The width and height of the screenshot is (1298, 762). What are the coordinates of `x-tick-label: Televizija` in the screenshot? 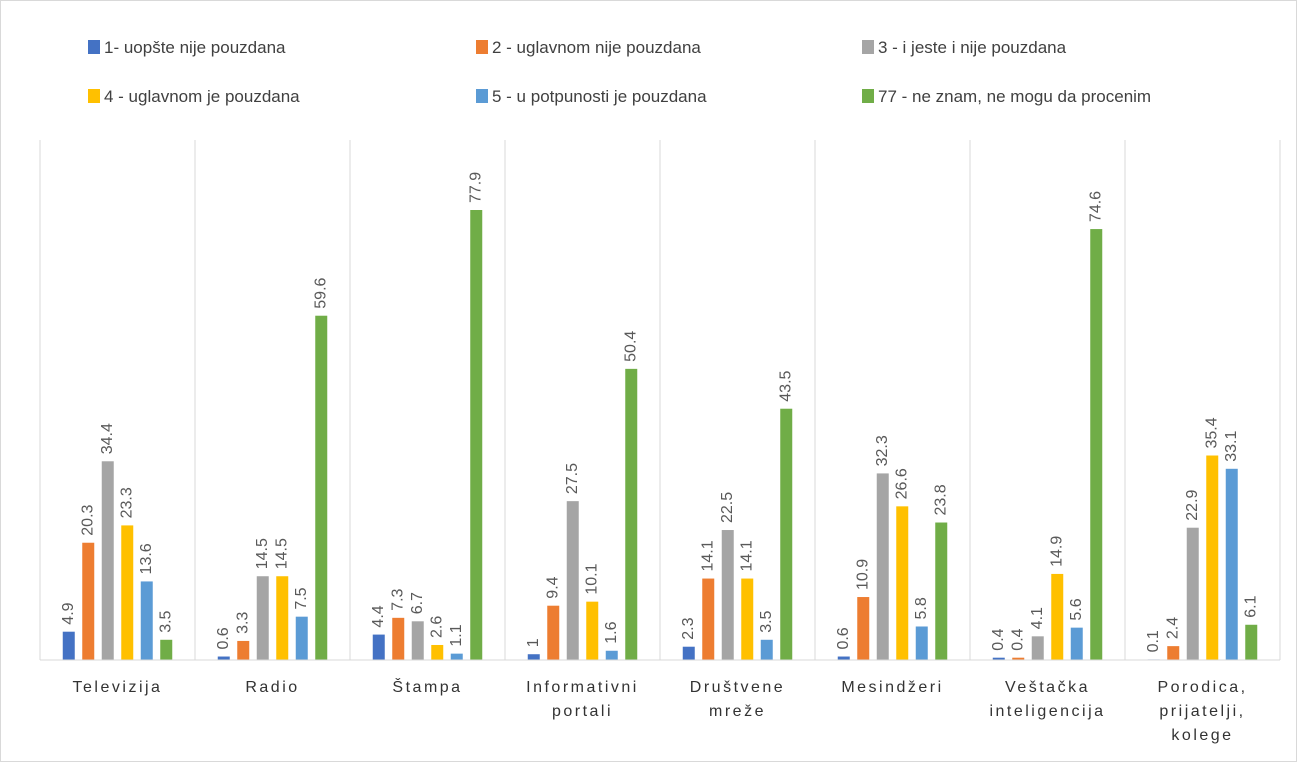 It's located at (117, 687).